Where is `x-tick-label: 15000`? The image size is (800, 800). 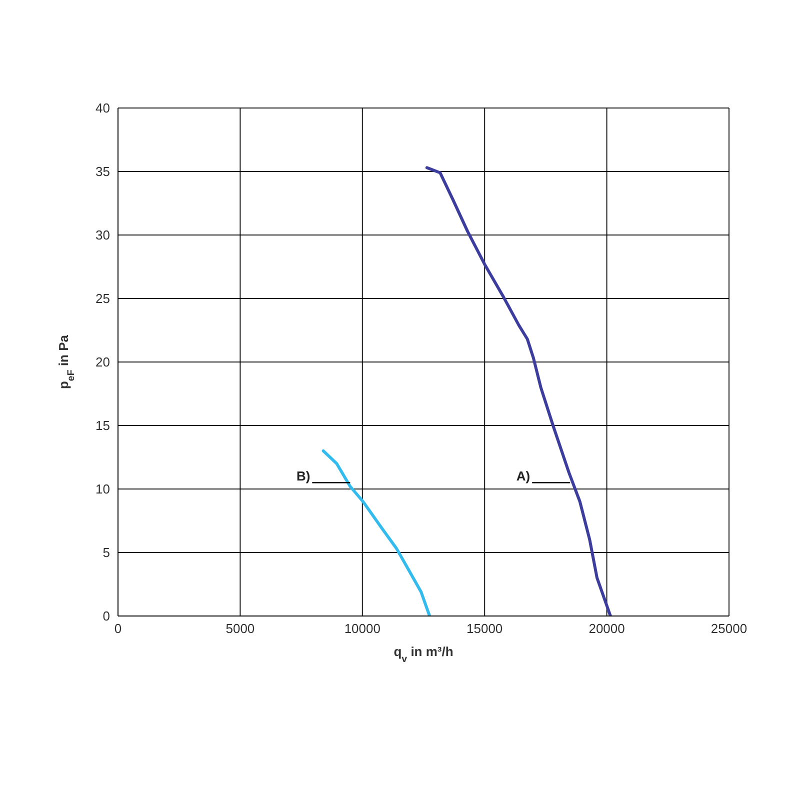 x-tick-label: 15000 is located at coordinates (484, 628).